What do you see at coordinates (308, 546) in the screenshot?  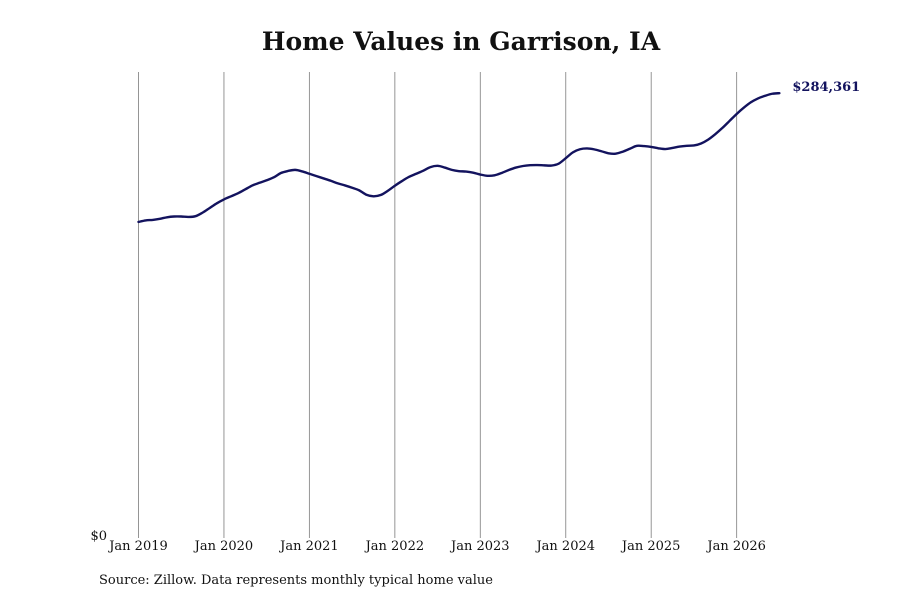 I see `x-tick-label: Jan 2021` at bounding box center [308, 546].